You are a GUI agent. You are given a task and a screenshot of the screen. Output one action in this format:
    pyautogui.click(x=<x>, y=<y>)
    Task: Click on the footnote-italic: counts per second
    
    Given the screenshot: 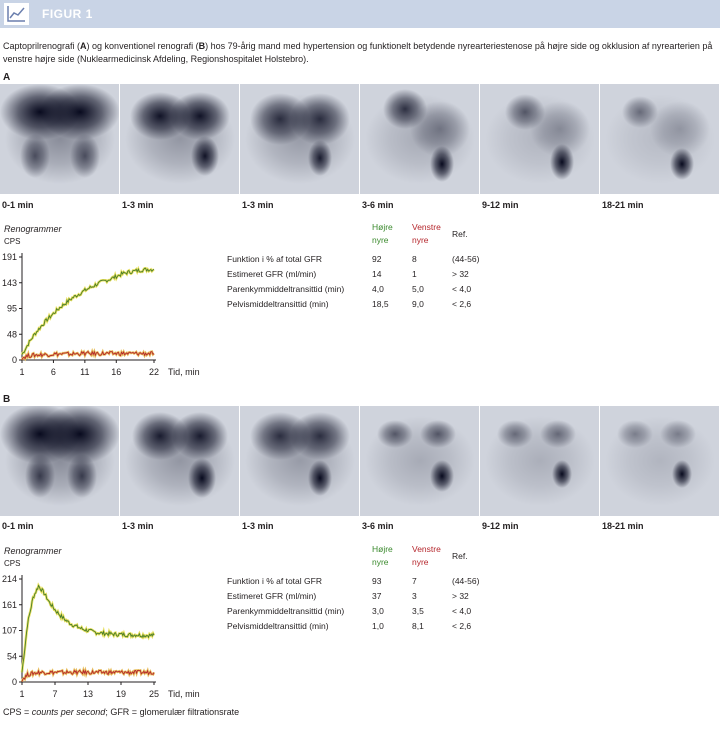 What is the action you would take?
    pyautogui.click(x=68, y=712)
    